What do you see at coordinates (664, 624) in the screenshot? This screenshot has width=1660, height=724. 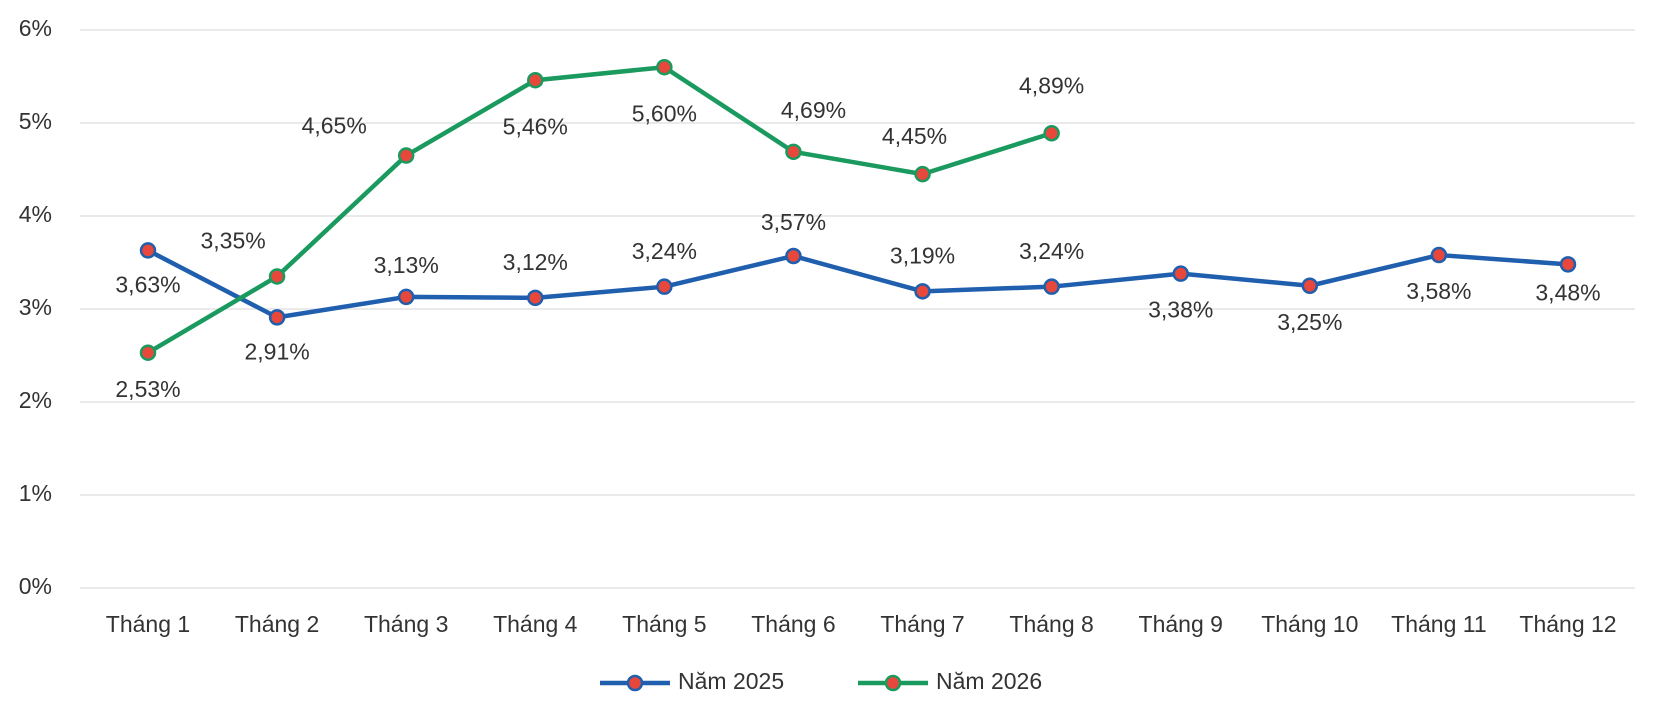 I see `x-tick-label: Tháng 5` at bounding box center [664, 624].